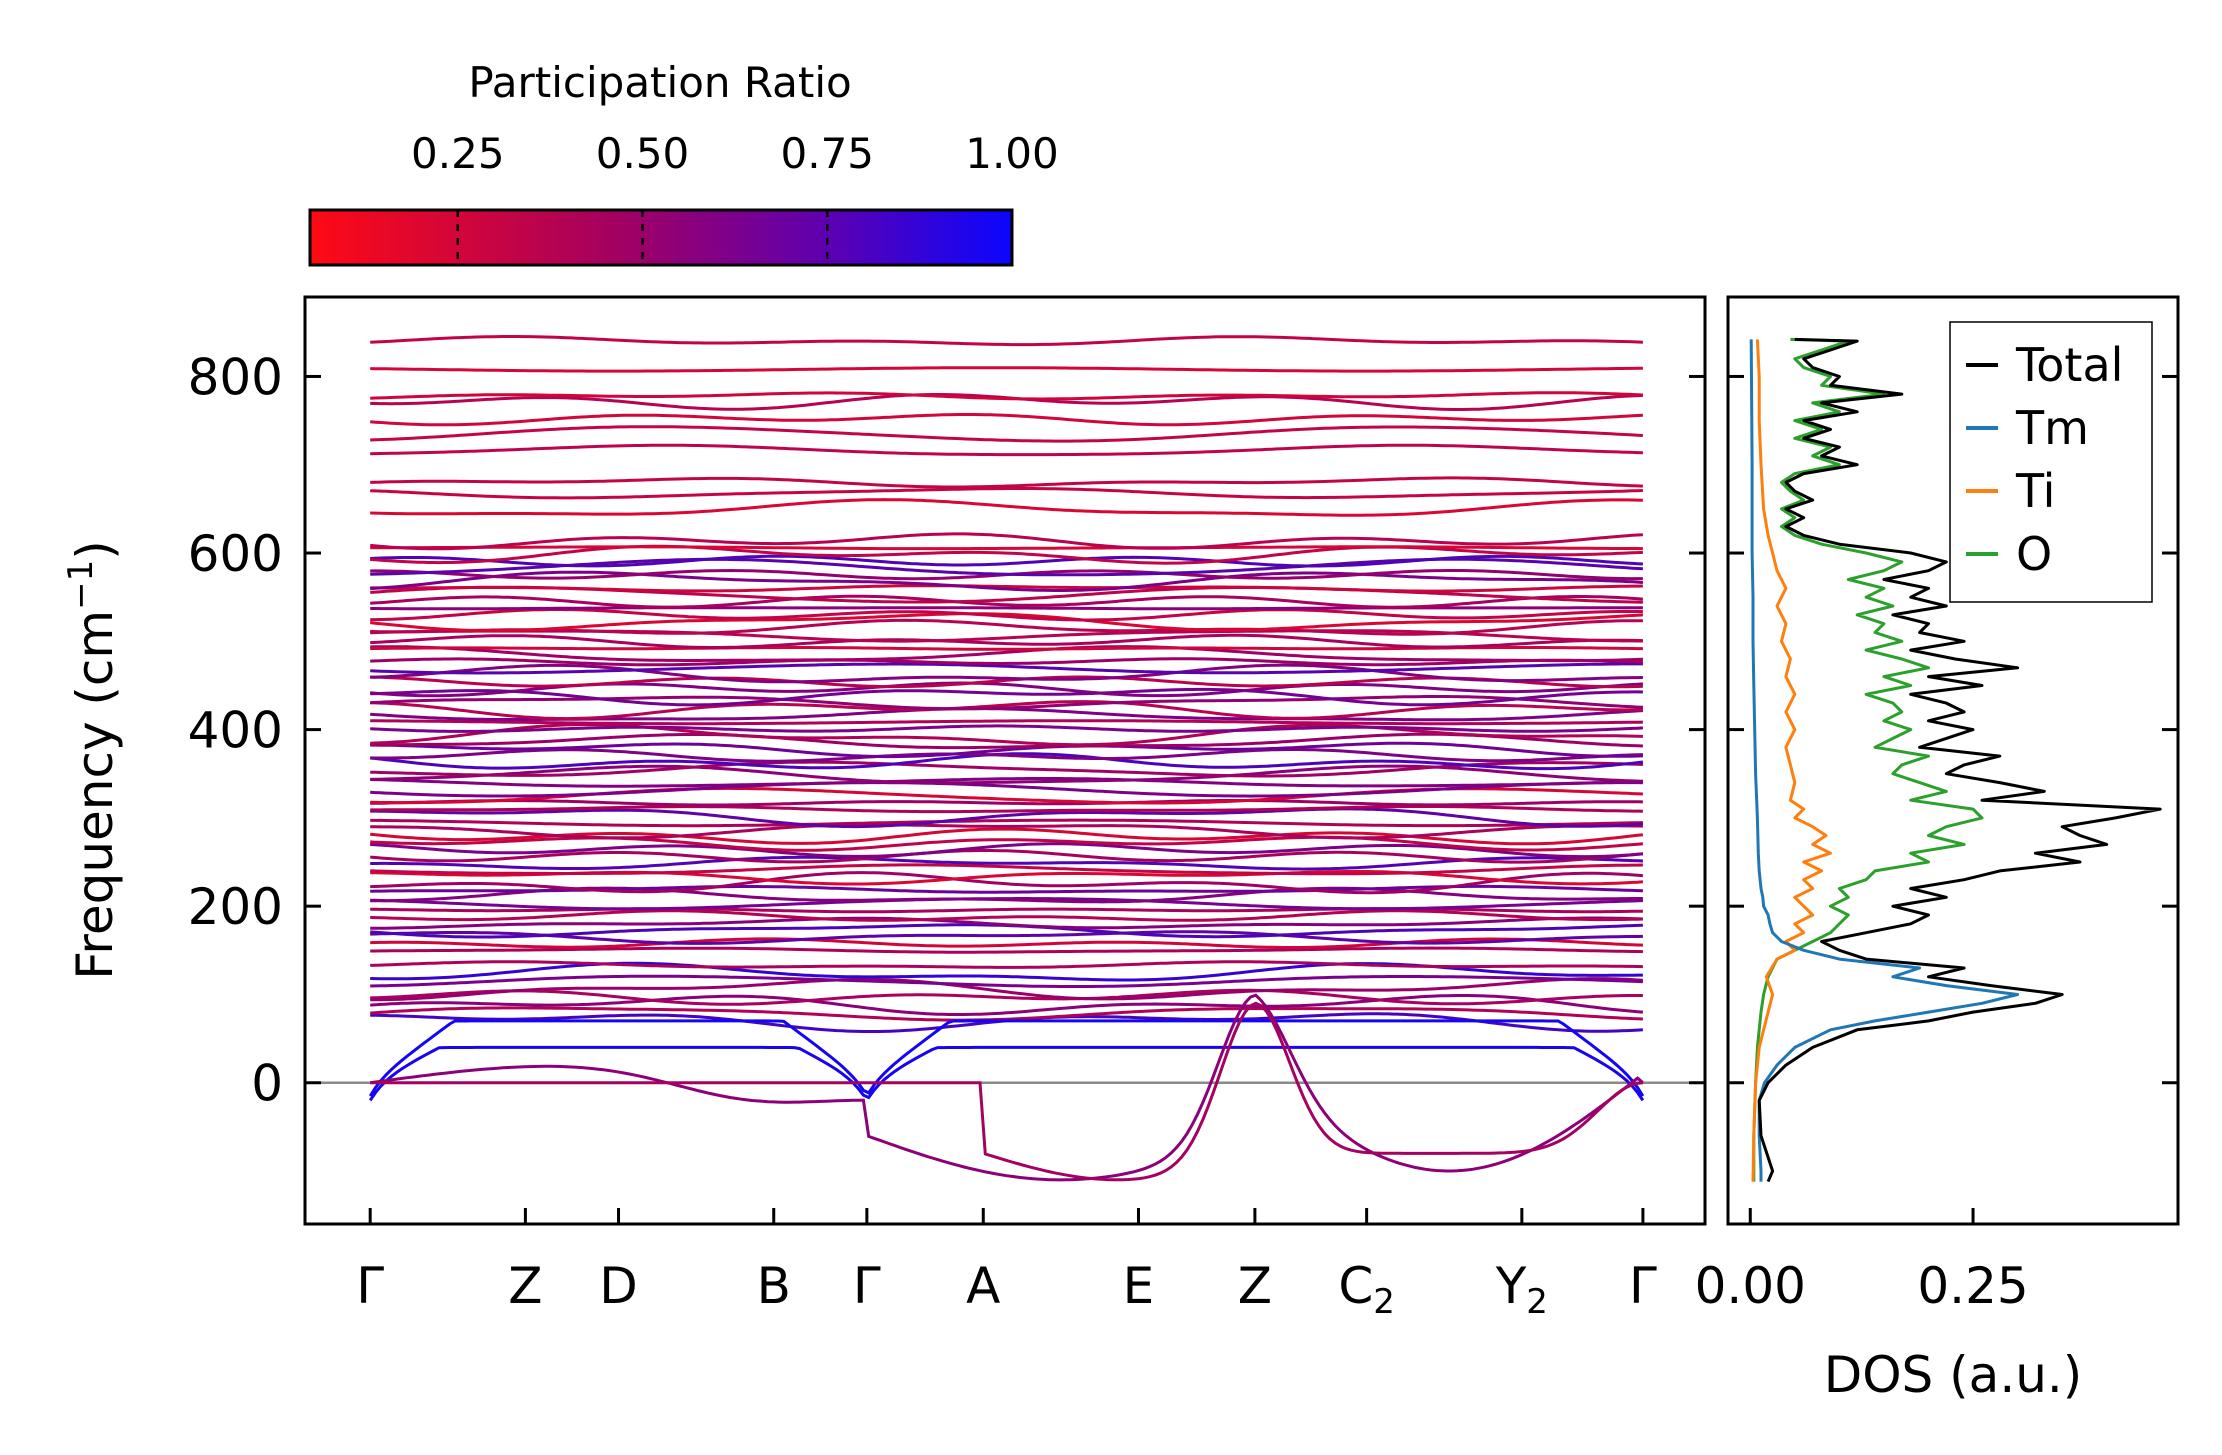 This screenshot has height=1455, width=2222. I want to click on y-tick-label: 0, so click(267, 1084).